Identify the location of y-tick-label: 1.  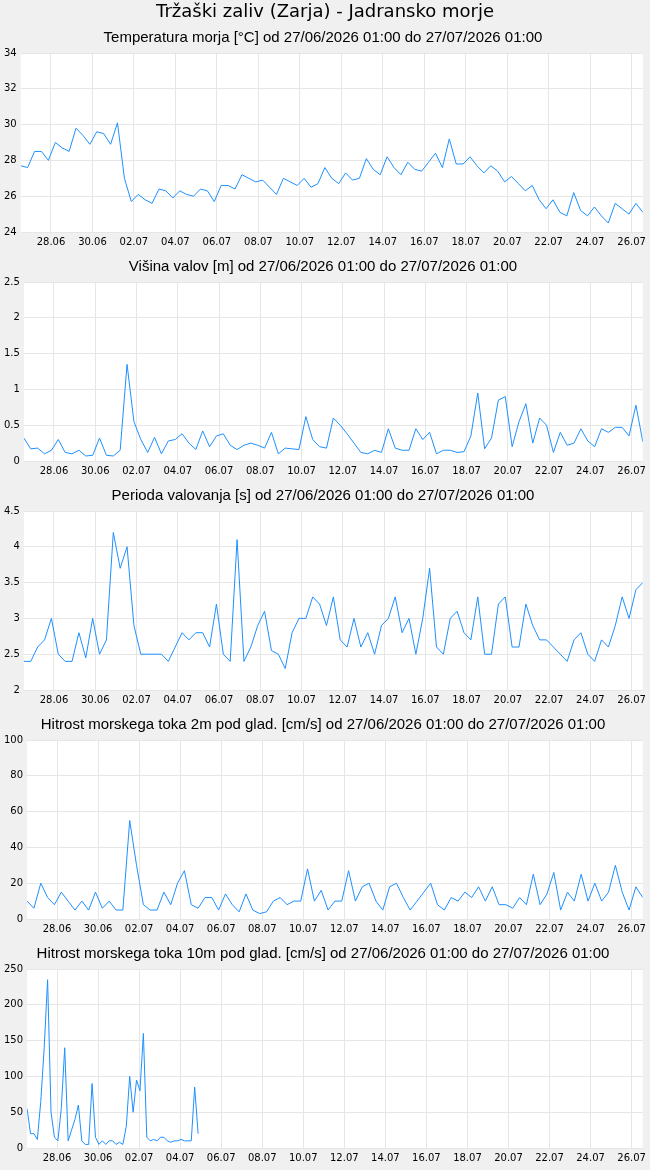
(16, 388).